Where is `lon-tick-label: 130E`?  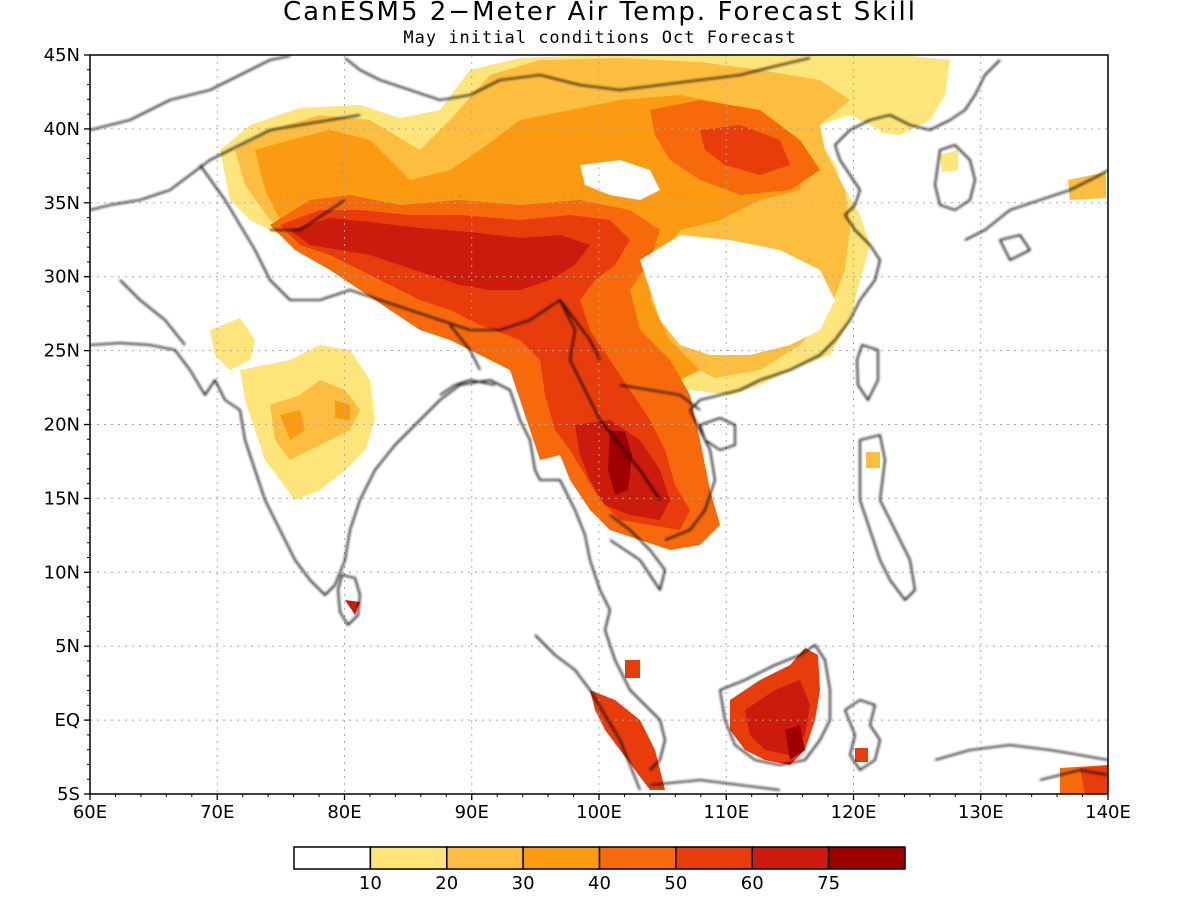 lon-tick-label: 130E is located at coordinates (981, 812).